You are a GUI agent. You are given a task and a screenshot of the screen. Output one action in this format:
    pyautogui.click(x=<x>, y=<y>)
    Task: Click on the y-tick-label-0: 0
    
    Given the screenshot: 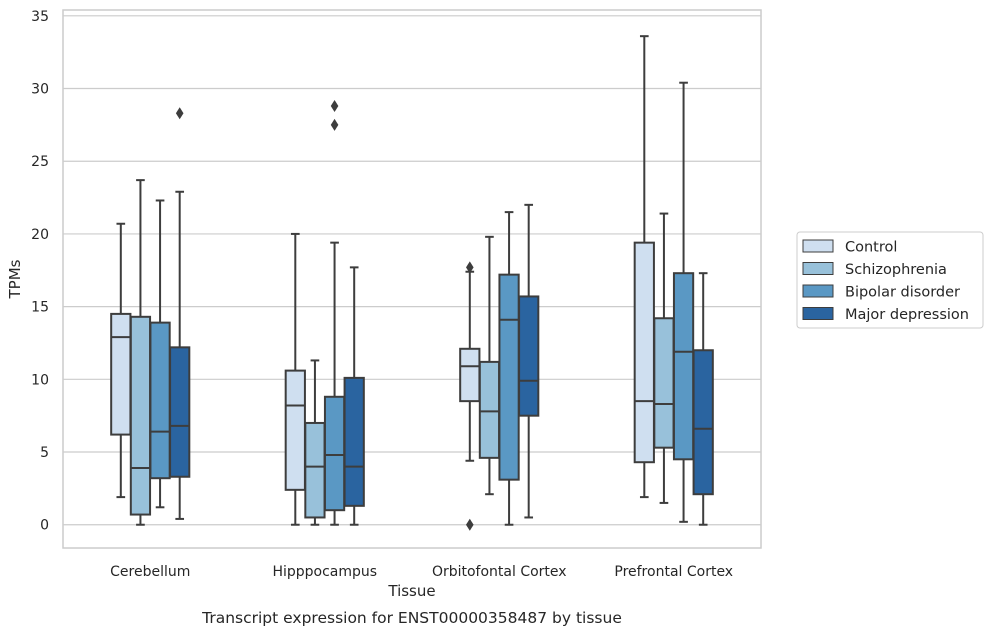 What is the action you would take?
    pyautogui.click(x=44, y=526)
    